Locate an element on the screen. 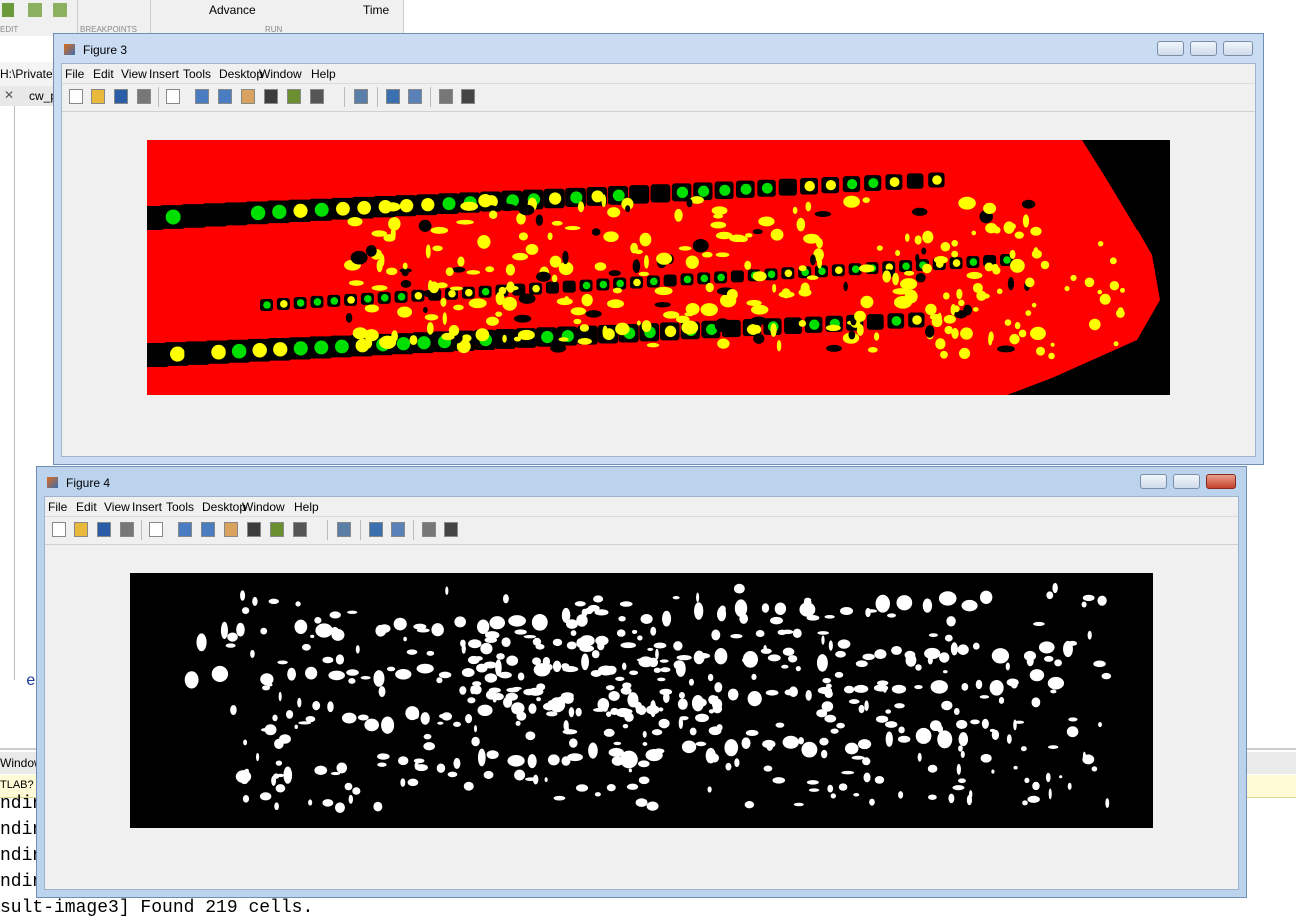 This screenshot has width=1296, height=924. editor-tab: cw_p is located at coordinates (43, 96).